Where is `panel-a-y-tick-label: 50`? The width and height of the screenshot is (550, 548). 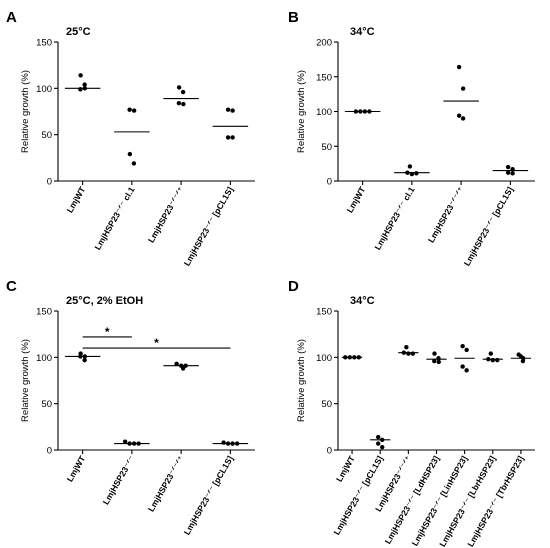
panel-a-y-tick-label: 50 is located at coordinates (46, 135).